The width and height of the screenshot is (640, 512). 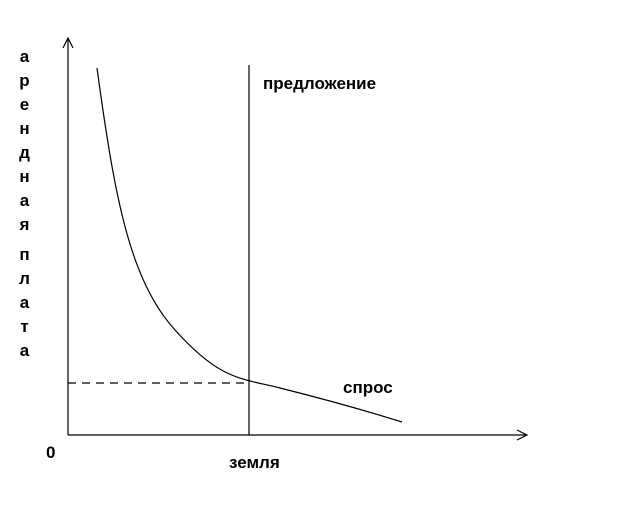 What do you see at coordinates (24, 305) in the screenshot?
I see `y-axis-label: плата` at bounding box center [24, 305].